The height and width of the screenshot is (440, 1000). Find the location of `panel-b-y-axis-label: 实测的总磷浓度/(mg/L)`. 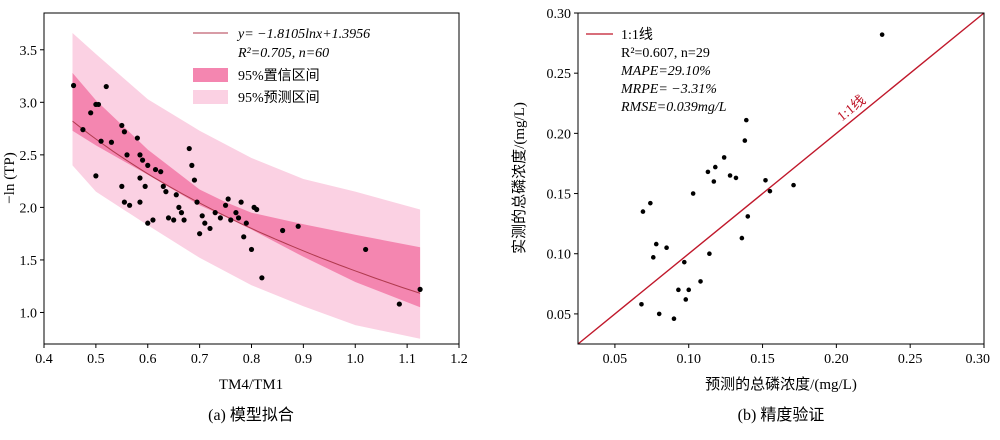

panel-b-y-axis-label: 实测的总磷浓度/(mg/L) is located at coordinates (519, 178).